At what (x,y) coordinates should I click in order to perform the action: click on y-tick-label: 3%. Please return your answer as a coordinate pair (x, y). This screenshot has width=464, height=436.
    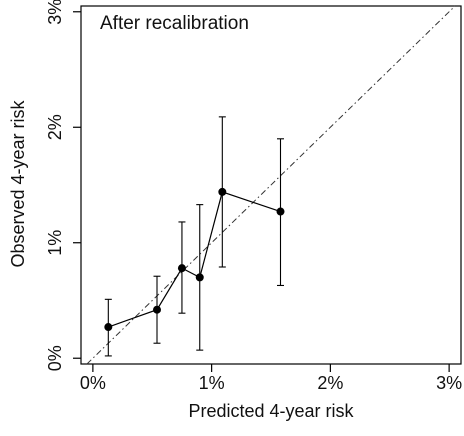
    Looking at the image, I should click on (55, 12).